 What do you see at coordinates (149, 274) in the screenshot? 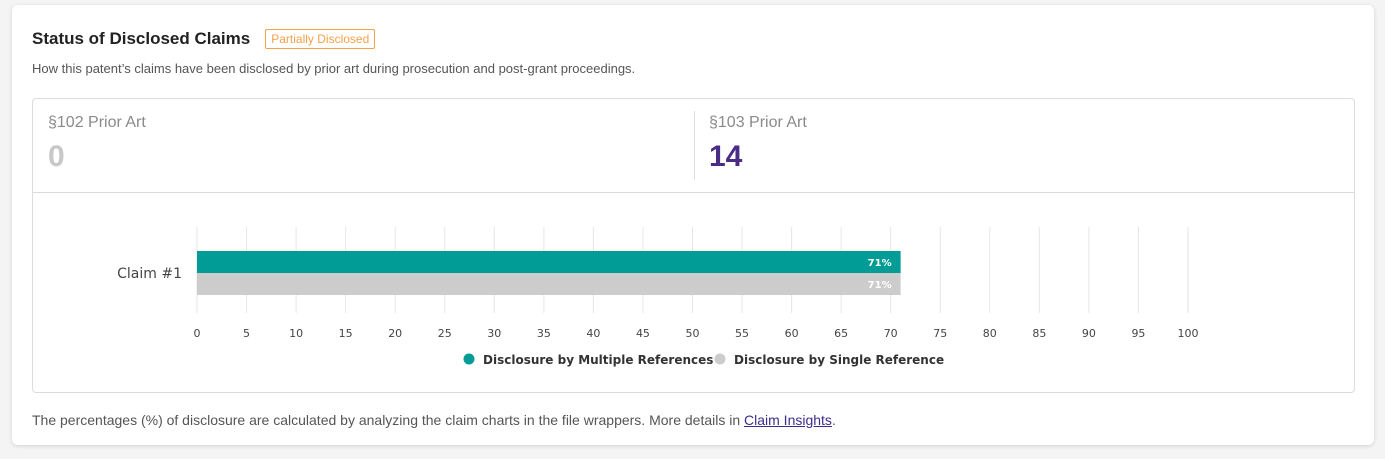
I see `category-label: Claim #1` at bounding box center [149, 274].